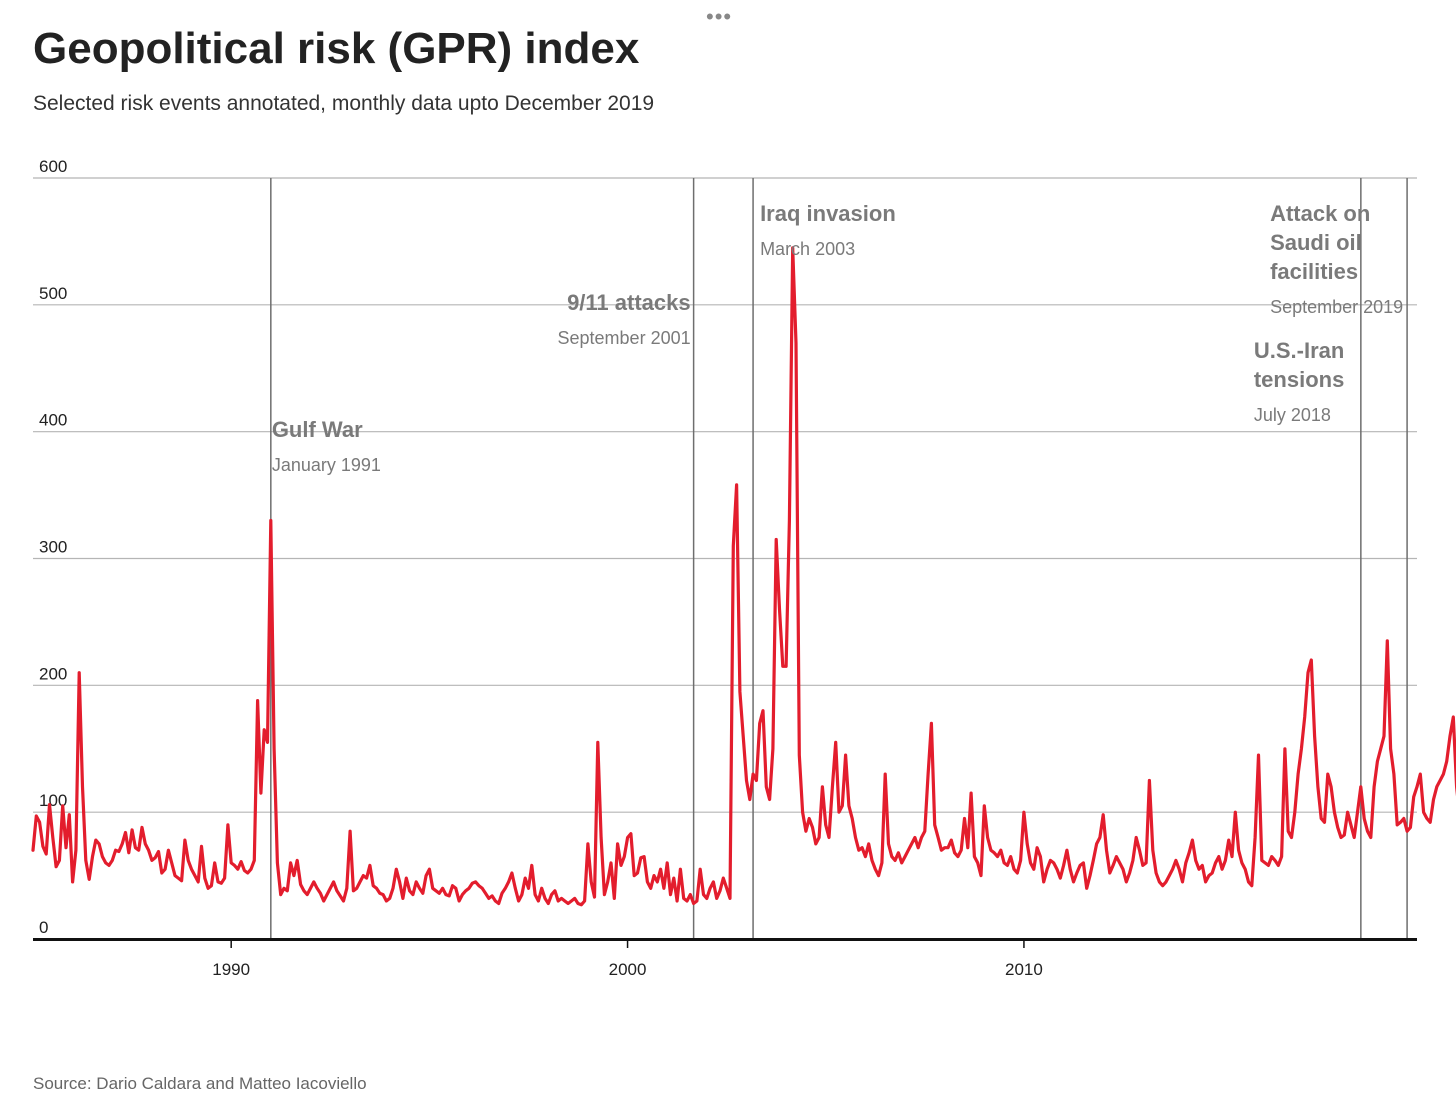  Describe the element at coordinates (629, 302) in the screenshot. I see `annotation-title-1: 9/11 attacks` at that location.